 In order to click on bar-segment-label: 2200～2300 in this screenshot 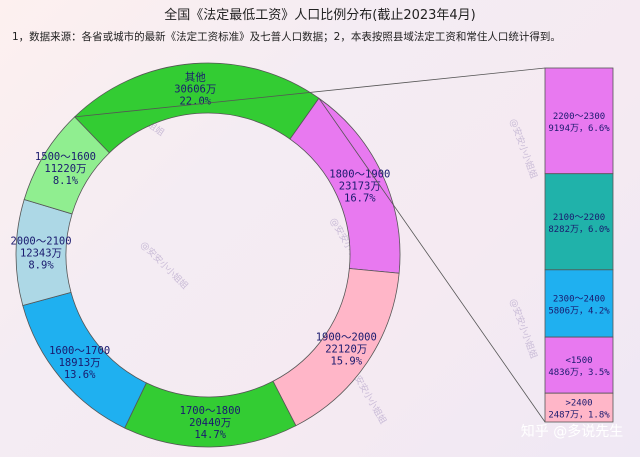, I will do `click(579, 117)`.